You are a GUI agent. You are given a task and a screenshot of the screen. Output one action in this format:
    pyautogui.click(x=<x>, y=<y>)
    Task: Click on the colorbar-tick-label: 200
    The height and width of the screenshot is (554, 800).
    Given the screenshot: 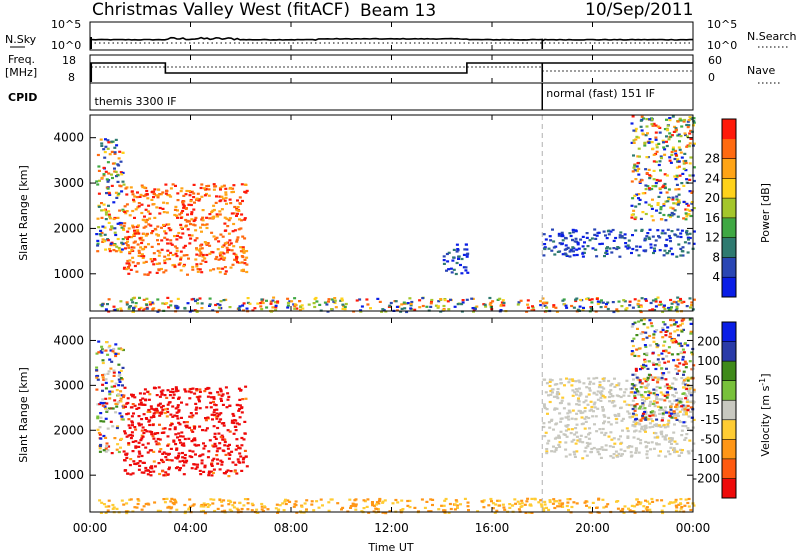 What is the action you would take?
    pyautogui.click(x=708, y=342)
    